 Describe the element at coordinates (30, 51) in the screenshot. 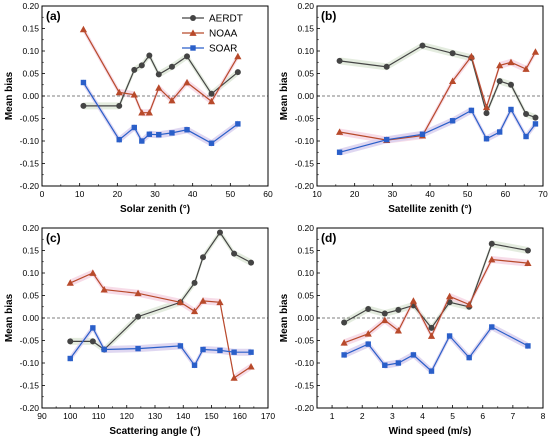

I see `y-tick-label: 0.10` at that location.